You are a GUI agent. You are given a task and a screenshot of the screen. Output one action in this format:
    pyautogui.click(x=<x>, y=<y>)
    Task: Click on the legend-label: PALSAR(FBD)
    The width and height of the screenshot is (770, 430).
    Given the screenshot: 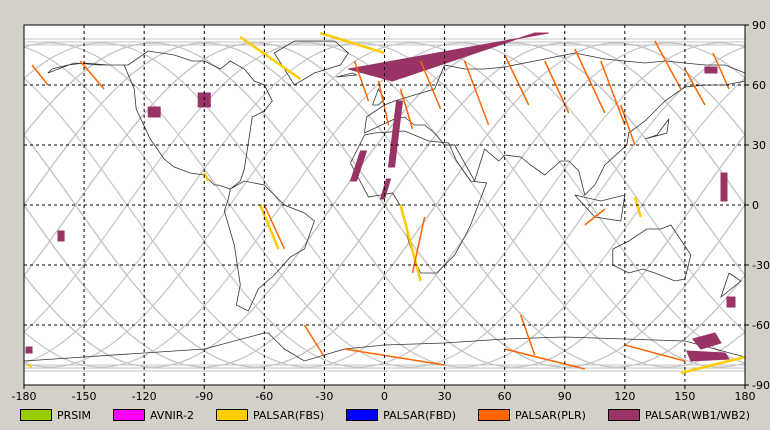 What is the action you would take?
    pyautogui.click(x=420, y=415)
    